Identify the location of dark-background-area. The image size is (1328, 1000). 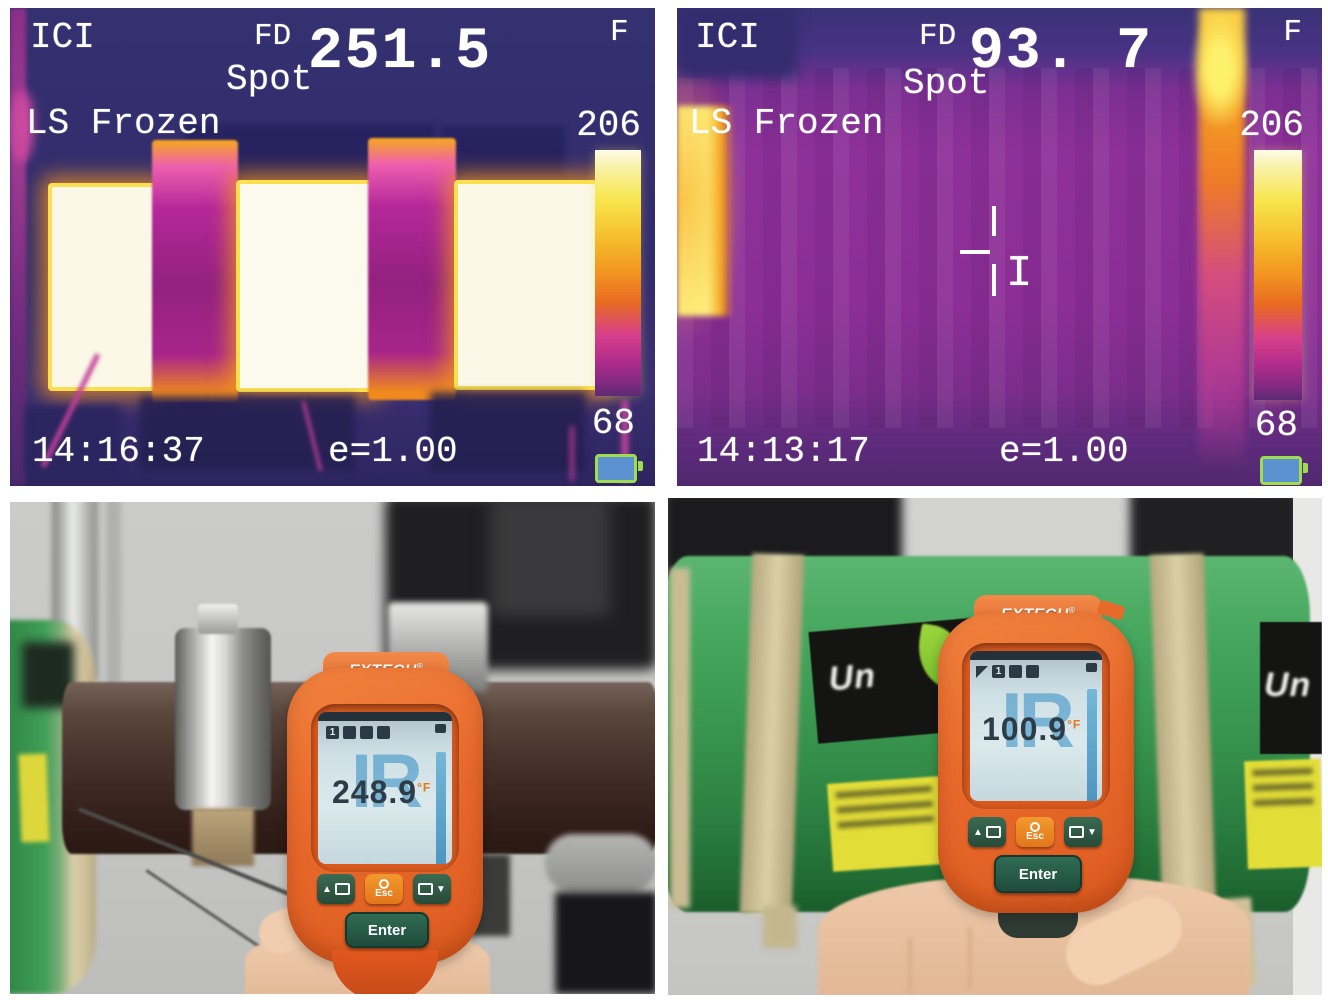
(550, 559).